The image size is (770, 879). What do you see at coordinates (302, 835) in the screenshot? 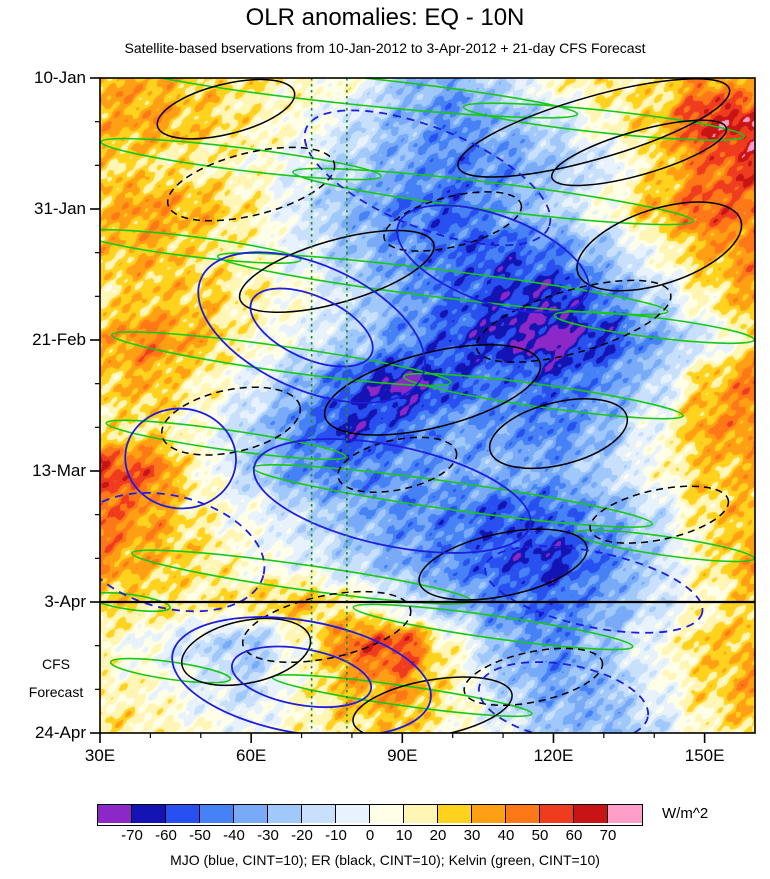
I see `colorbar-tick-label: -20` at bounding box center [302, 835].